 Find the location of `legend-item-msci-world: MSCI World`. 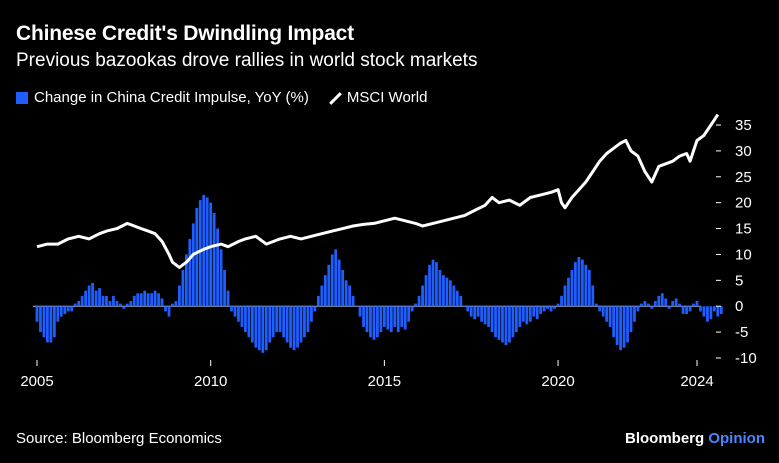

legend-item-msci-world: MSCI World is located at coordinates (377, 97).